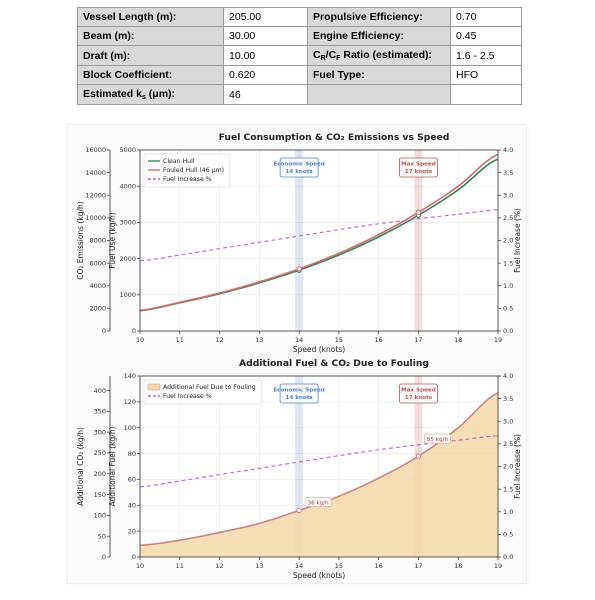 The height and width of the screenshot is (600, 595). What do you see at coordinates (187, 170) in the screenshot?
I see `legend-box` at bounding box center [187, 170].